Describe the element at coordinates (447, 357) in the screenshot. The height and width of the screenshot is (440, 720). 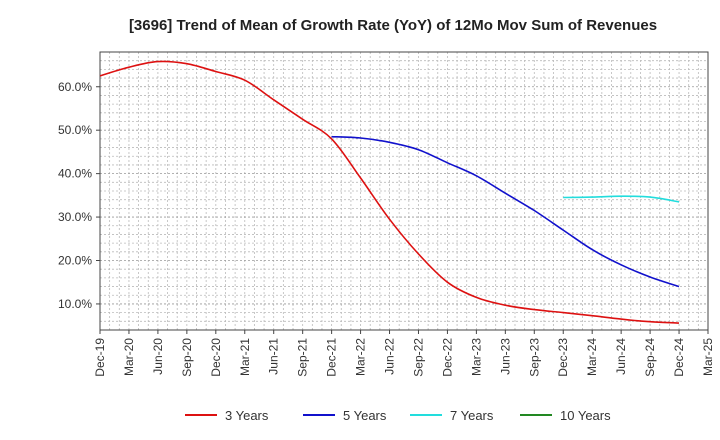
I see `x-tick-label: Dec-22` at that location.